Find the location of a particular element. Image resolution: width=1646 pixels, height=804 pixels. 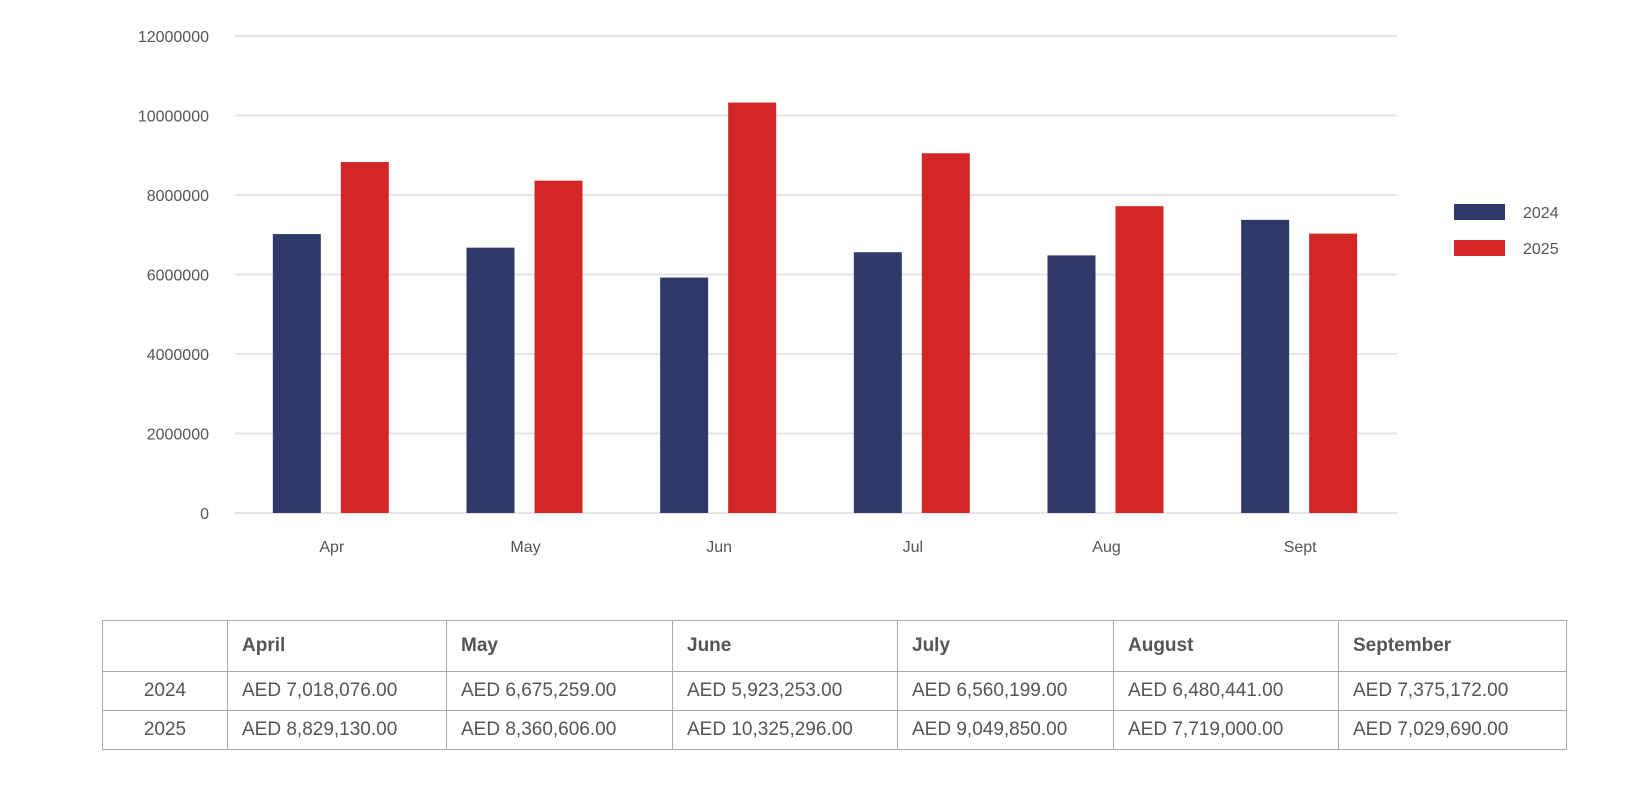

bar-2024-jul is located at coordinates (877, 382).